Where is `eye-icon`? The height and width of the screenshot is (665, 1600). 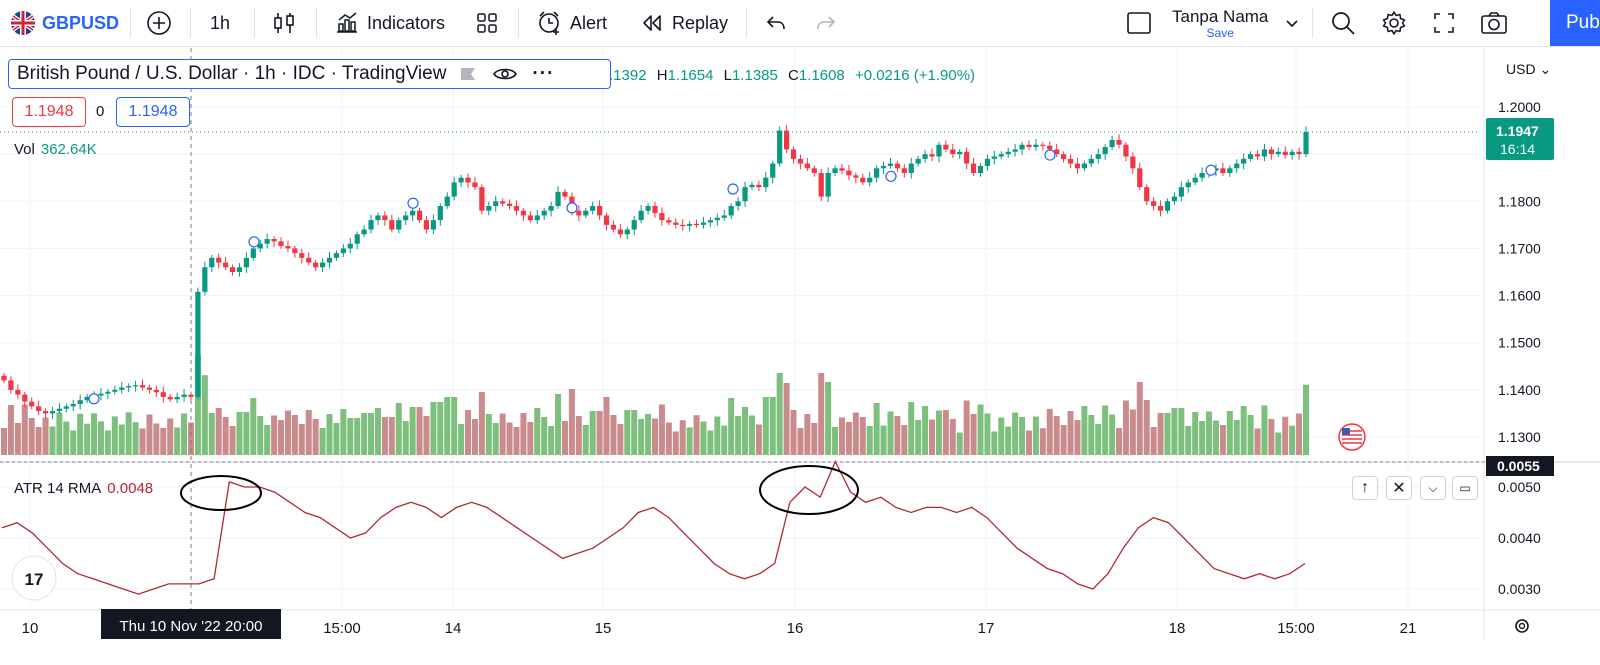
eye-icon is located at coordinates (505, 74).